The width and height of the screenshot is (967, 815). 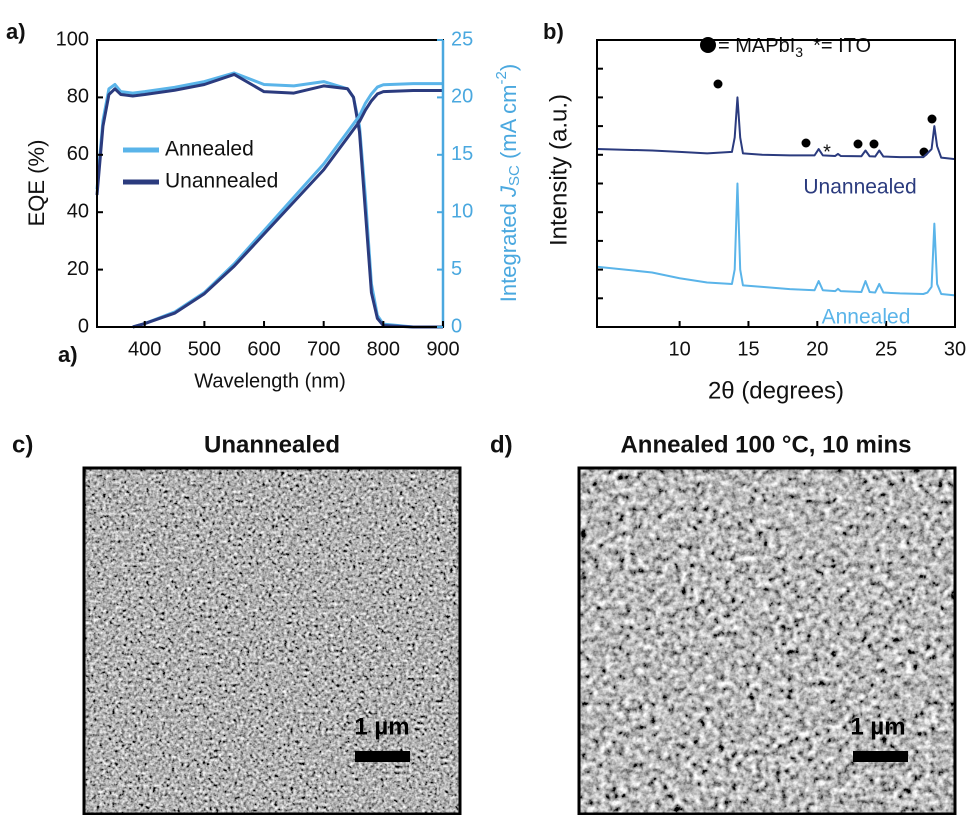 What do you see at coordinates (859, 187) in the screenshot?
I see `series-label: Unannealed` at bounding box center [859, 187].